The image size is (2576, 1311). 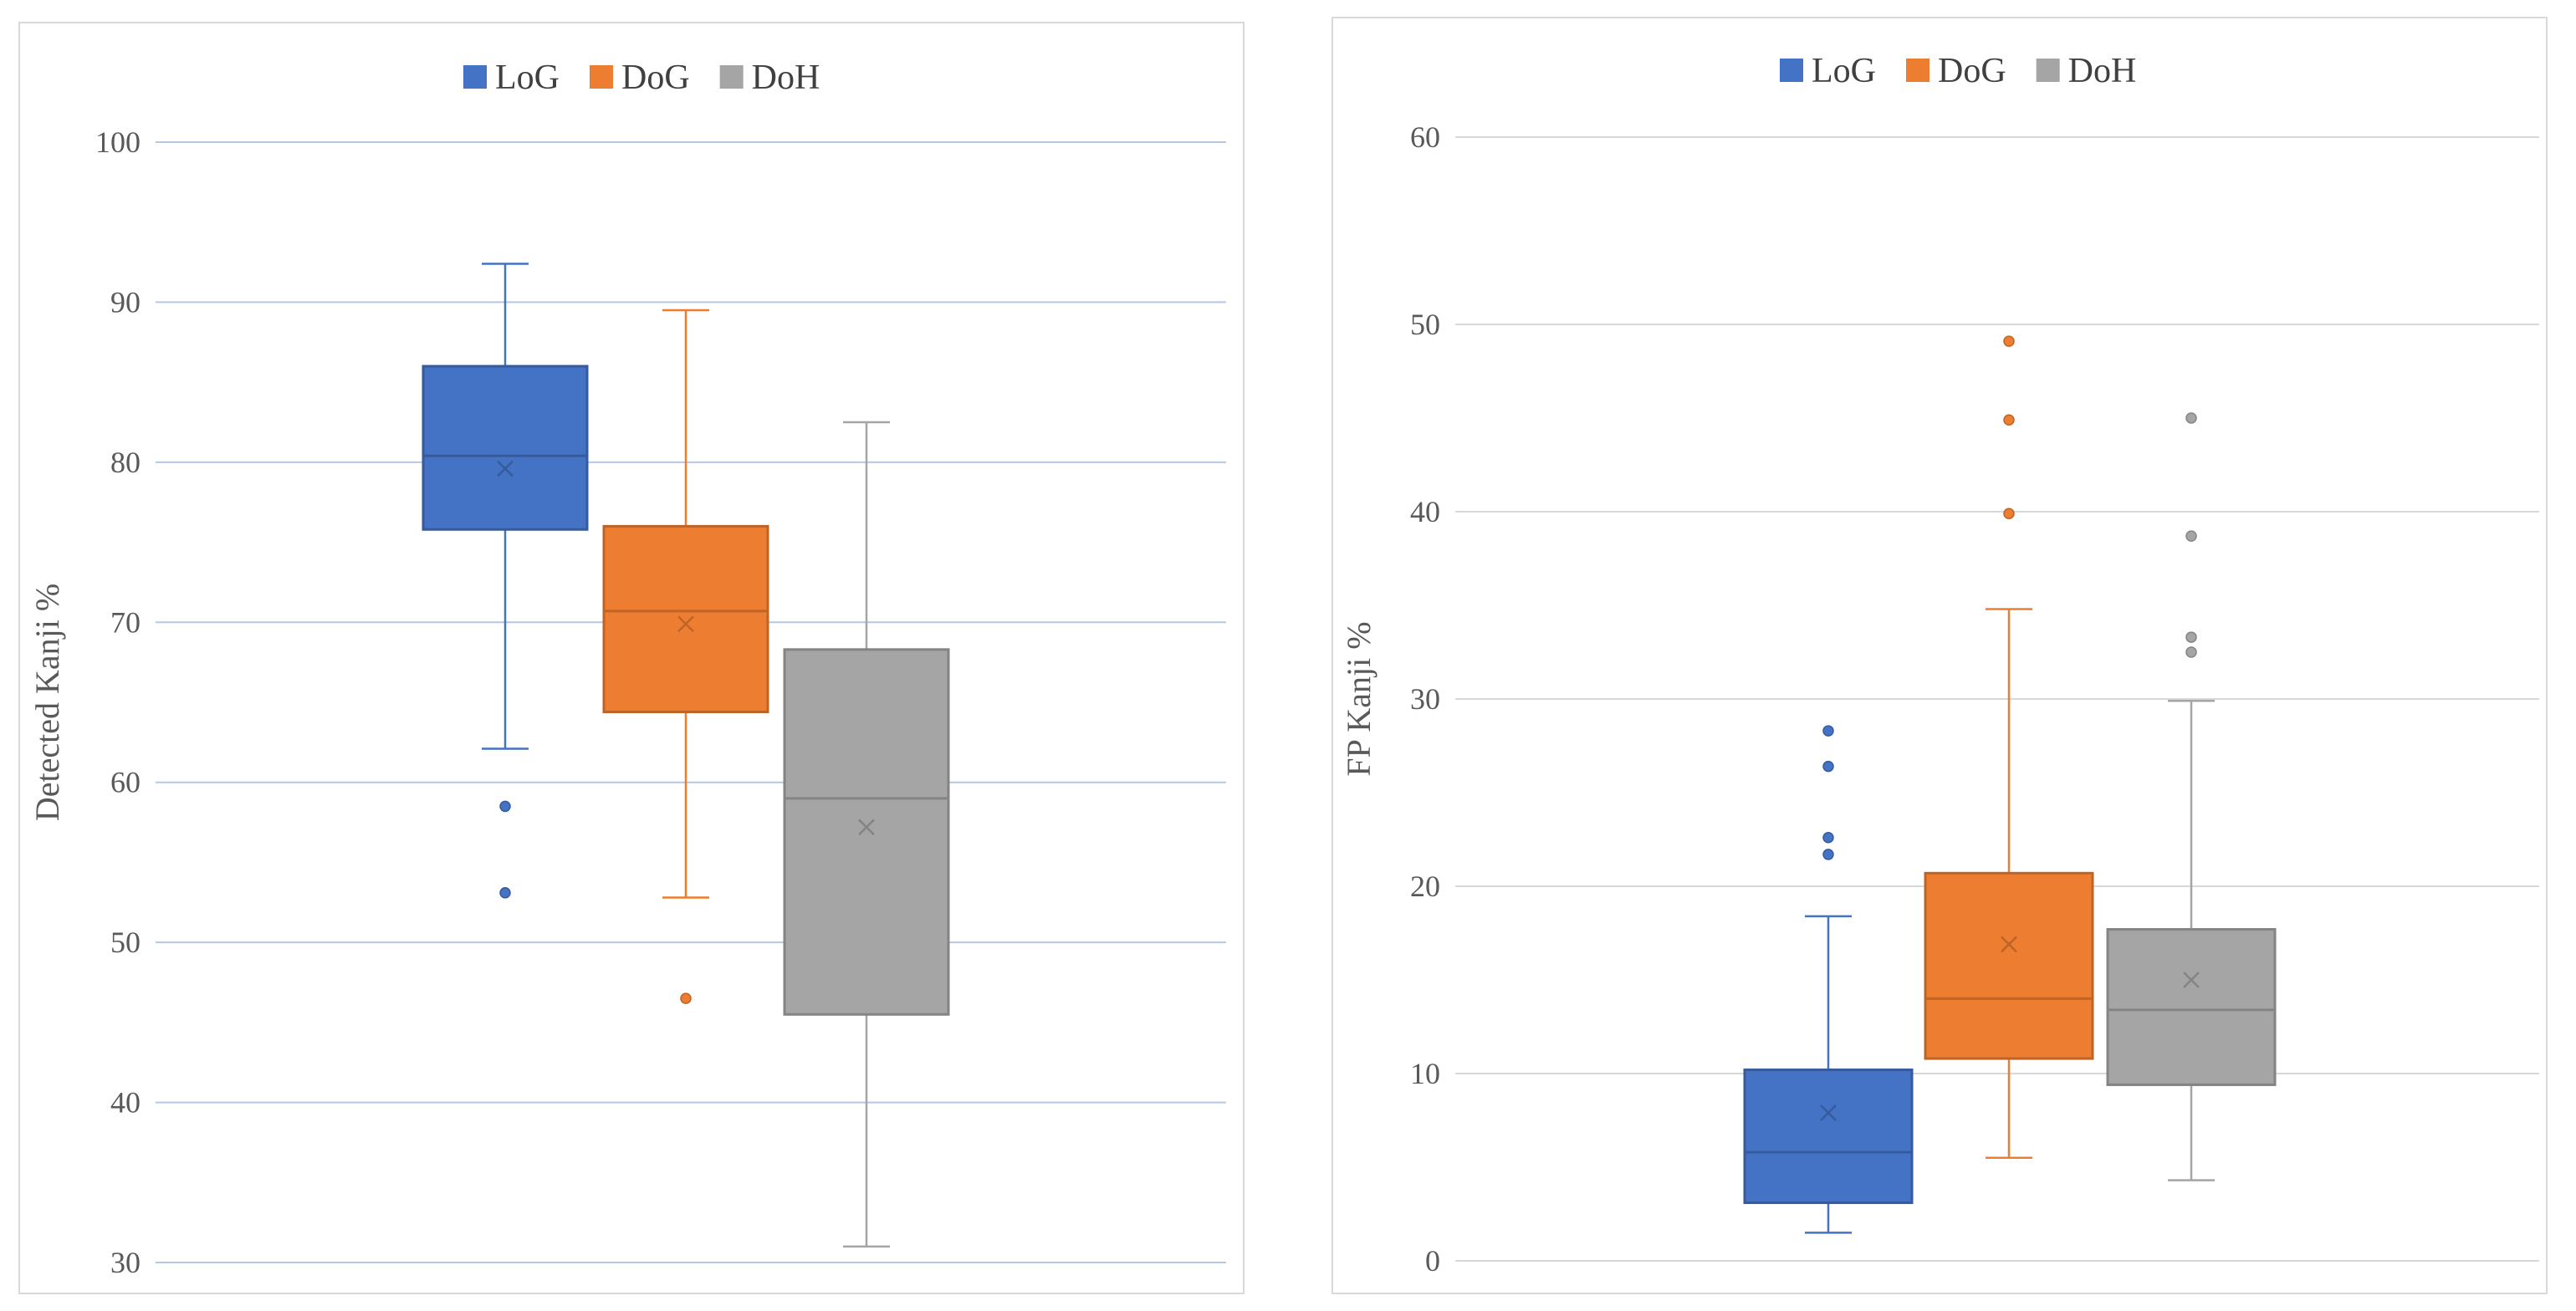 What do you see at coordinates (125, 622) in the screenshot?
I see `y-tick-label: 70` at bounding box center [125, 622].